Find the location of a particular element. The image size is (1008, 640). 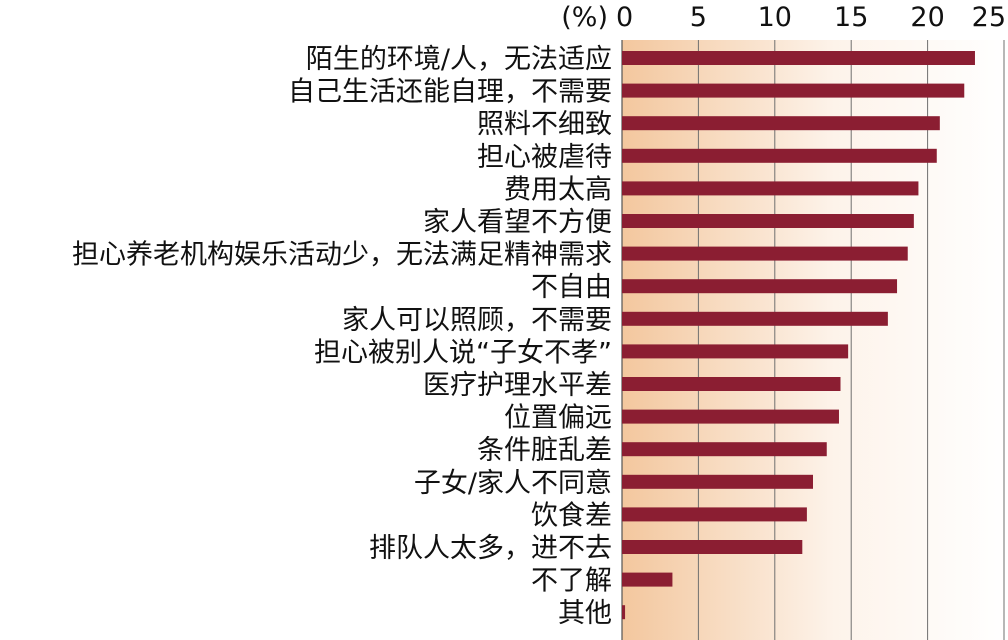

category-label: 担心被虐待 is located at coordinates (544, 157).